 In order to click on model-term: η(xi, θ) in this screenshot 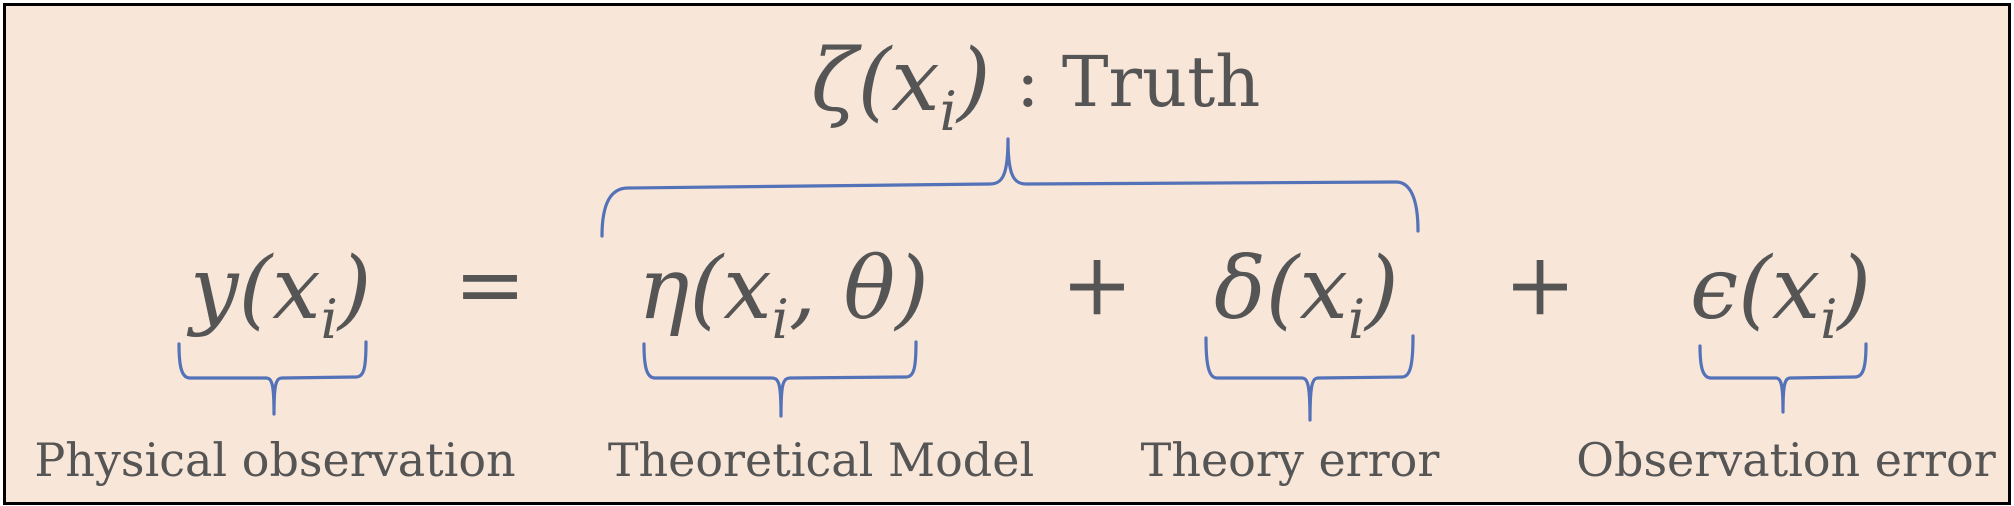, I will do `click(783, 295)`.